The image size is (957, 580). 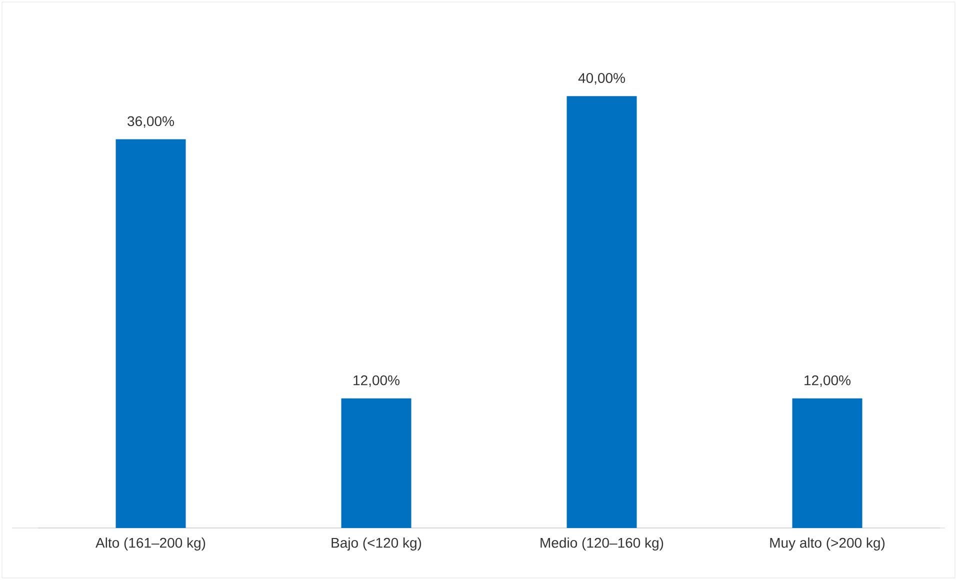 I want to click on data-label: 40,00%, so click(x=601, y=79).